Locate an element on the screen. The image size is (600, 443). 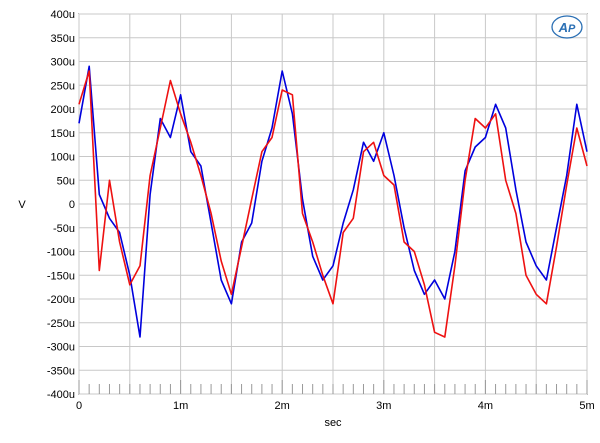
y-tick-label: -250u is located at coordinates (61, 324).